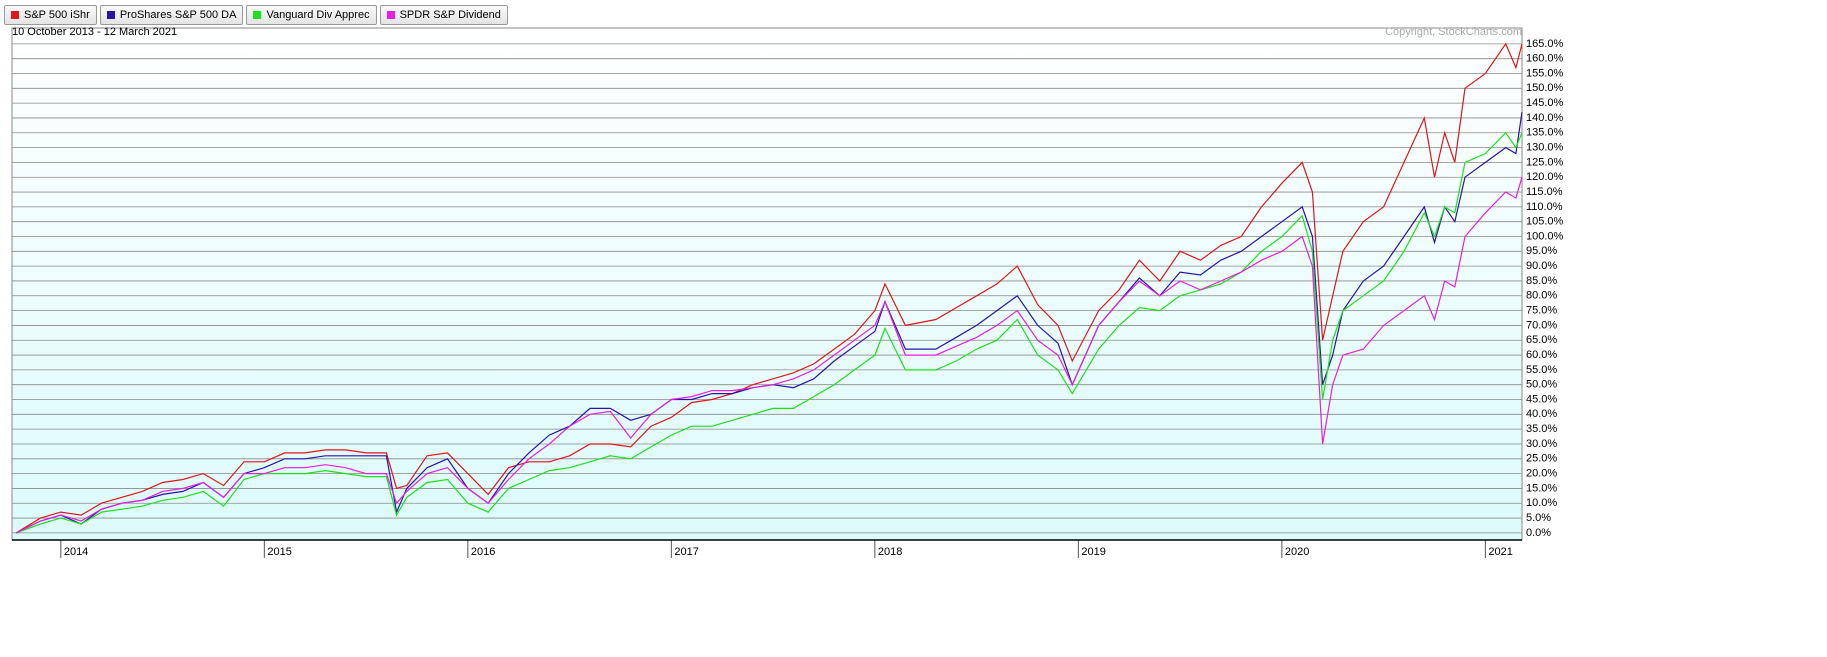  I want to click on y-tick-label: 115.0%, so click(1544, 192).